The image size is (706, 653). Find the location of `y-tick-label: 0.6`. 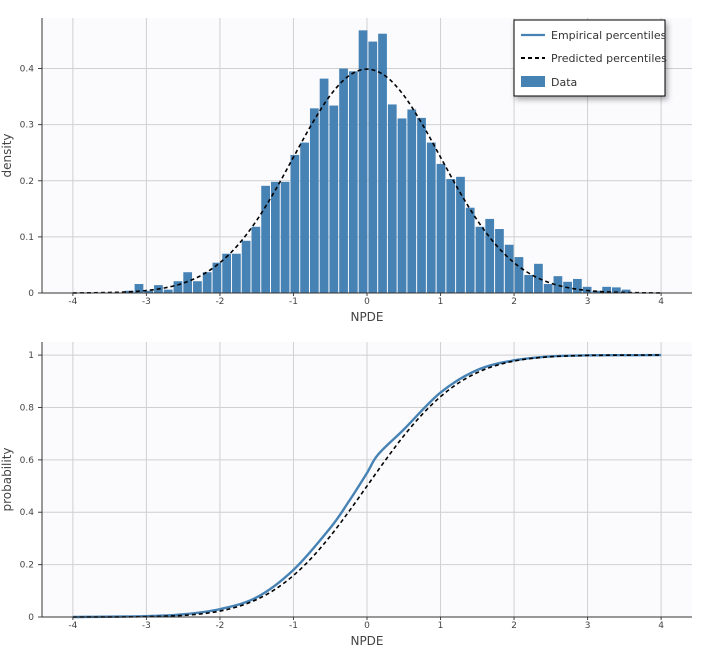

y-tick-label: 0.6 is located at coordinates (27, 461).